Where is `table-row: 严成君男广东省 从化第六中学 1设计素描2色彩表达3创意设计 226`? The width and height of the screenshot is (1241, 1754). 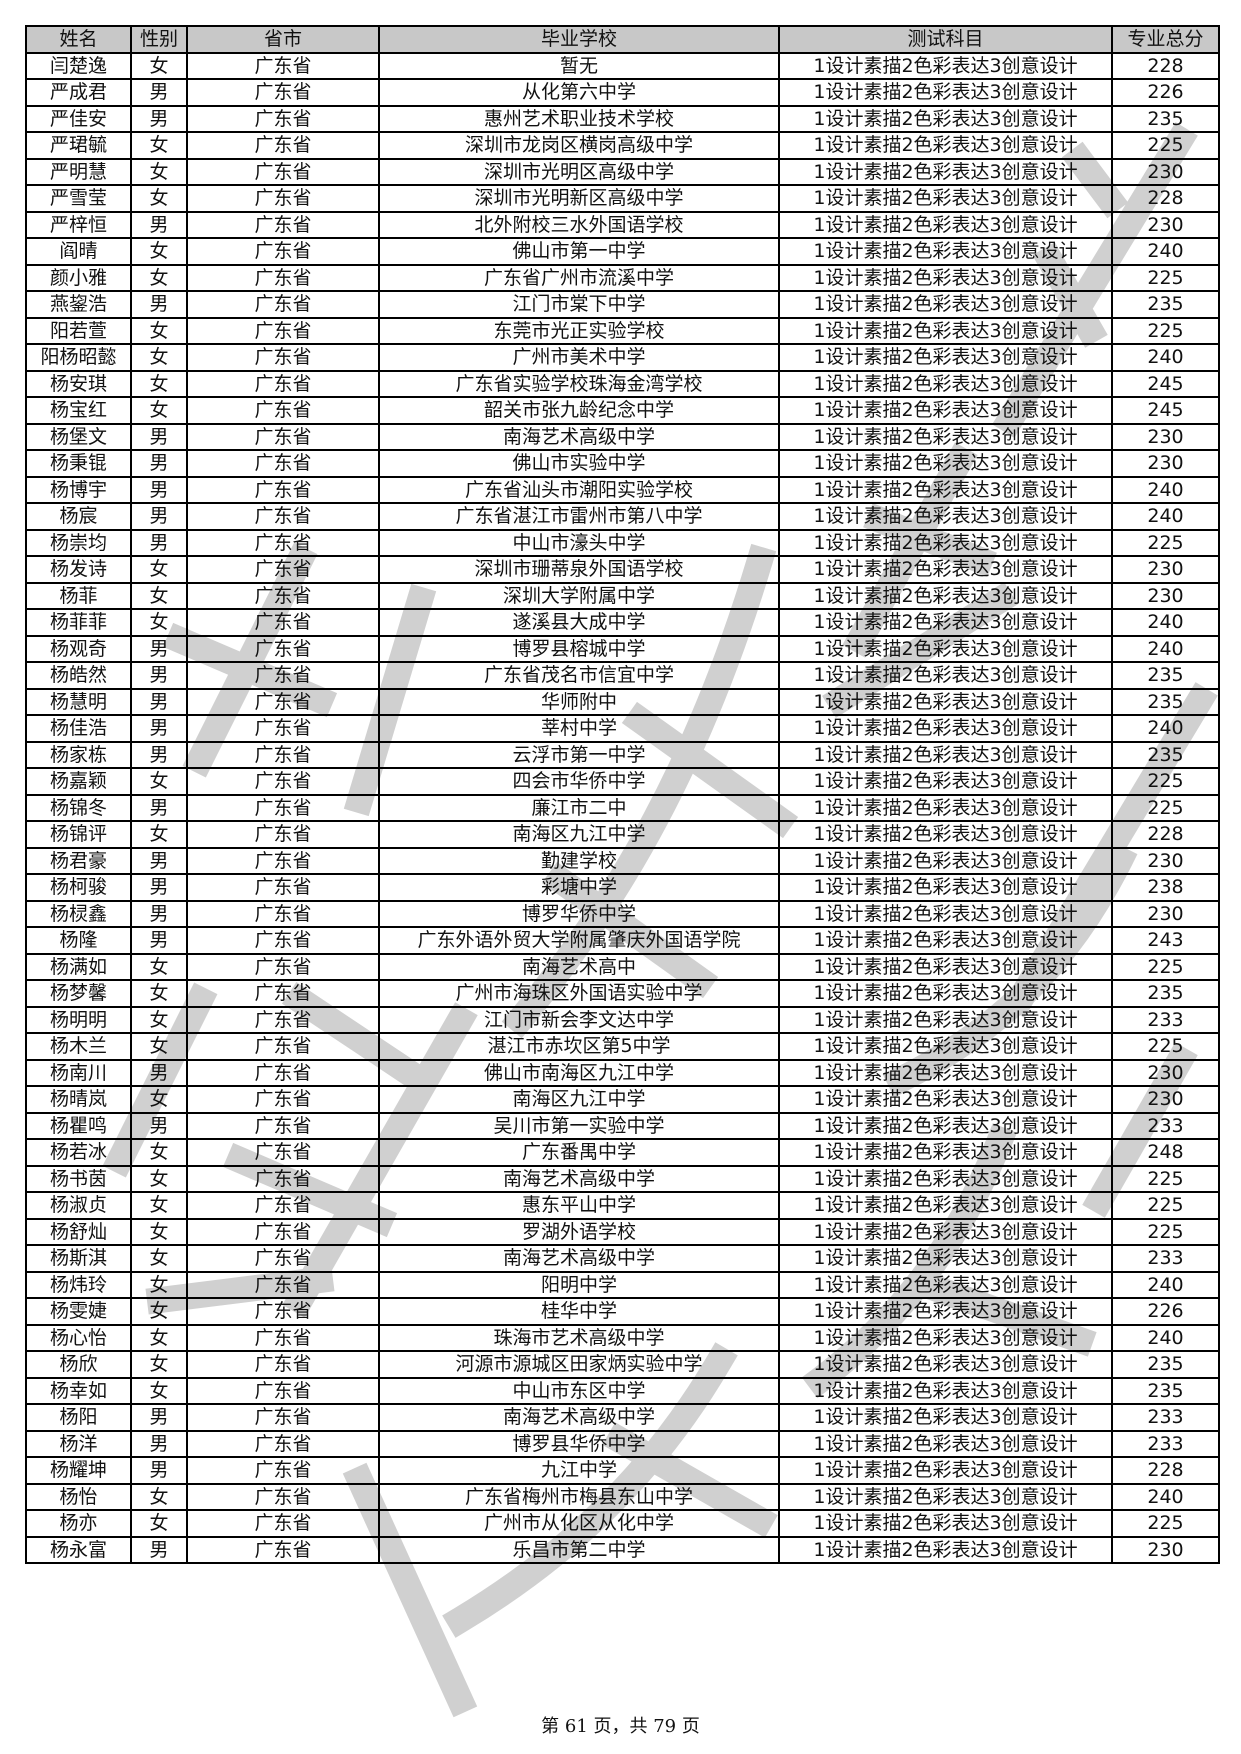 table-row: 严成君男广东省 从化第六中学 1设计素描2色彩表达3创意设计 226 is located at coordinates (622, 92).